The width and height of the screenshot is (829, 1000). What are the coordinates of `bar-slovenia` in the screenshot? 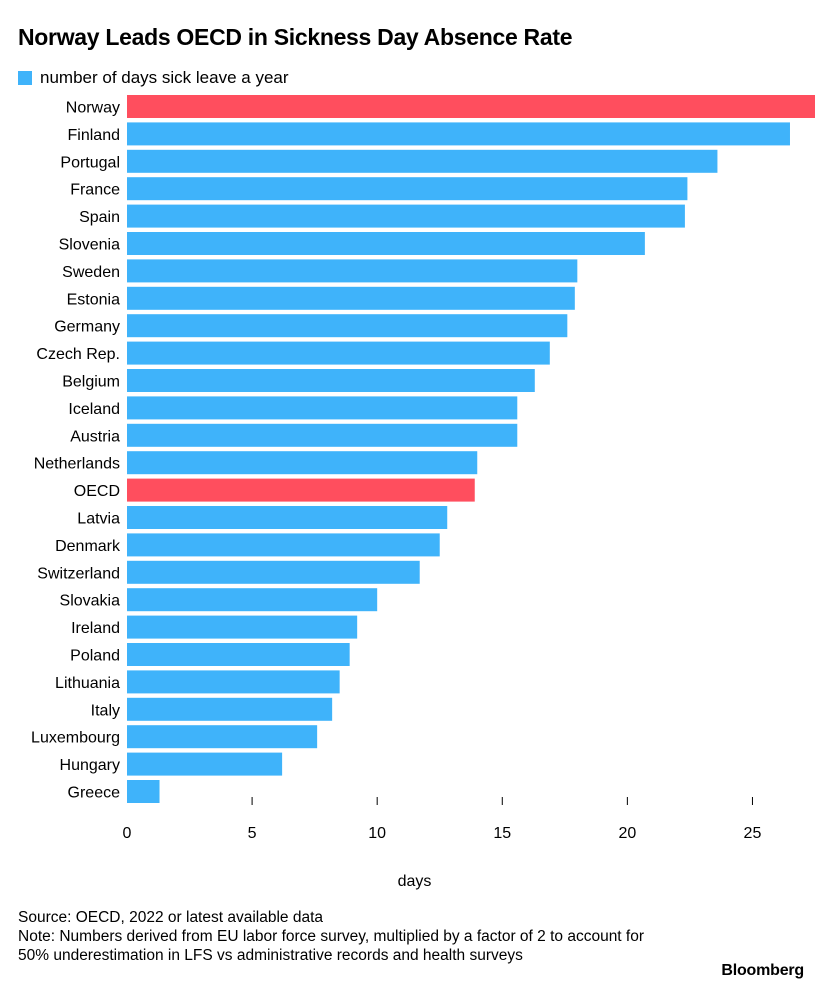 It's located at (386, 243).